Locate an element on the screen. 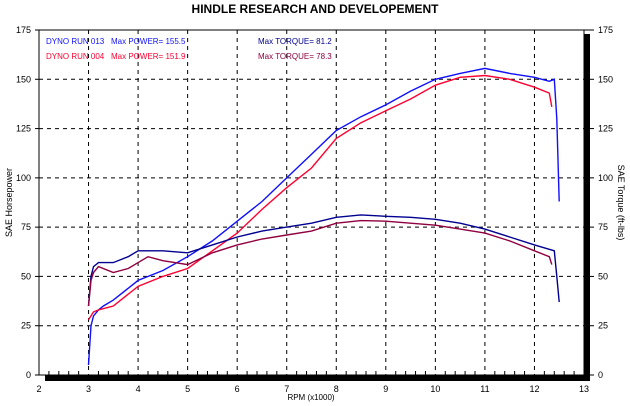 This screenshot has height=406, width=630. x-tick-label: 8 is located at coordinates (336, 389).